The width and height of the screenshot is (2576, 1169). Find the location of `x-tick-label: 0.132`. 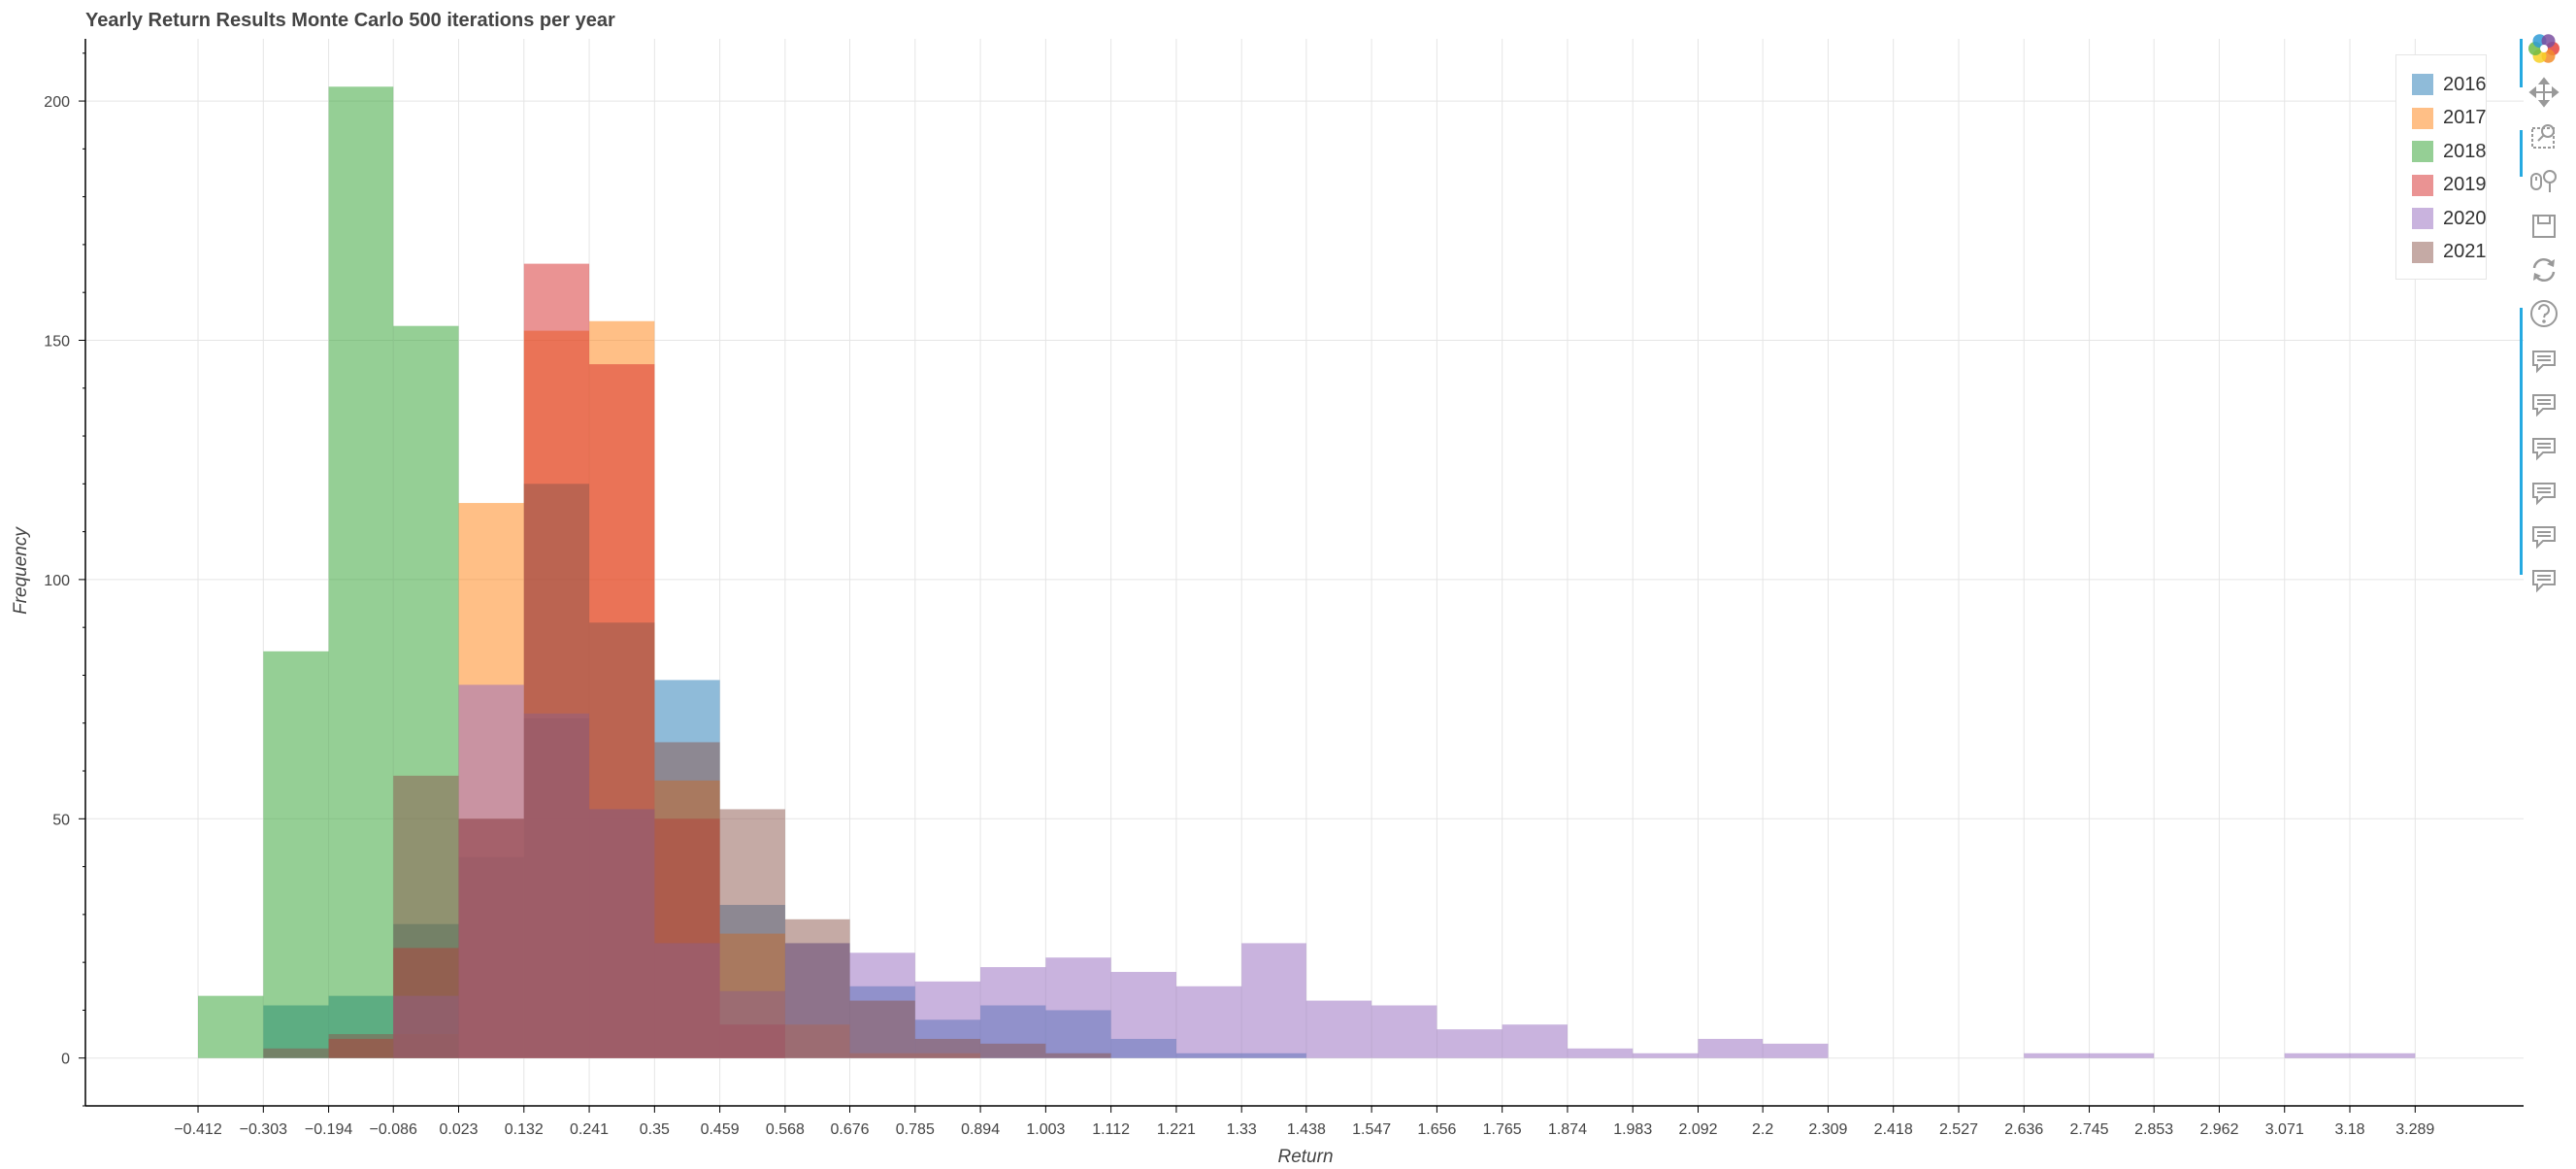

x-tick-label: 0.132 is located at coordinates (524, 1129).